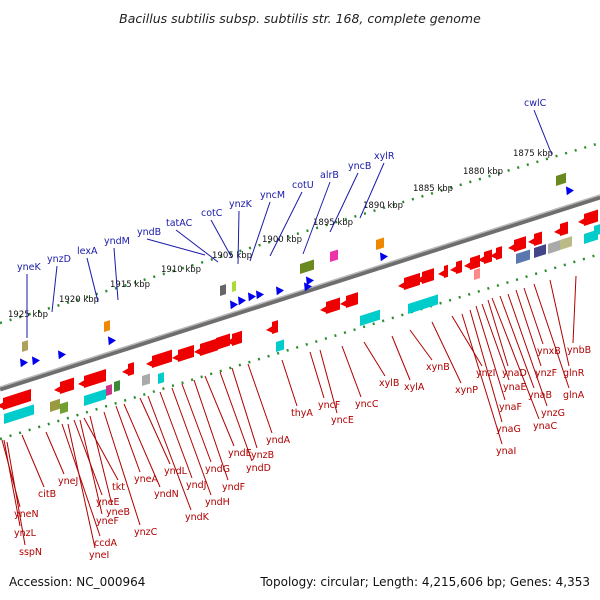 The width and height of the screenshot is (600, 600). What do you see at coordinates (506, 451) in the screenshot?
I see `gene-label-ynai: ynaI` at bounding box center [506, 451].